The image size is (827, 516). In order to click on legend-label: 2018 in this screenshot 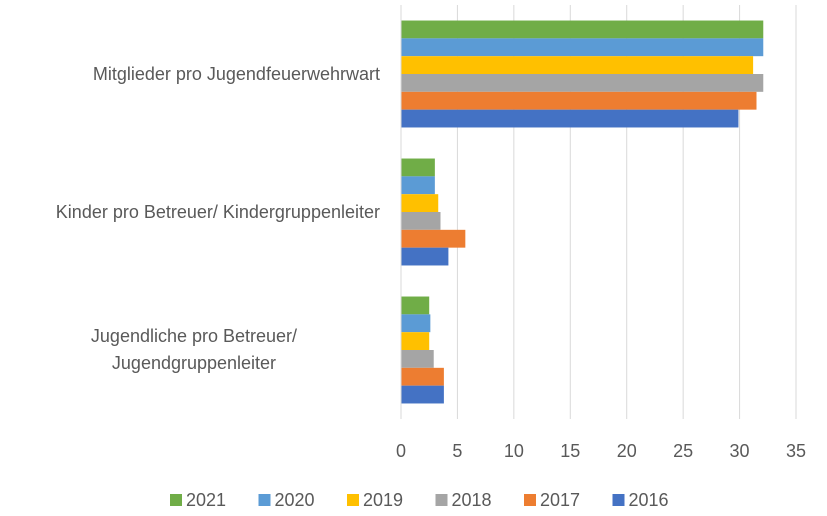, I will do `click(472, 500)`.